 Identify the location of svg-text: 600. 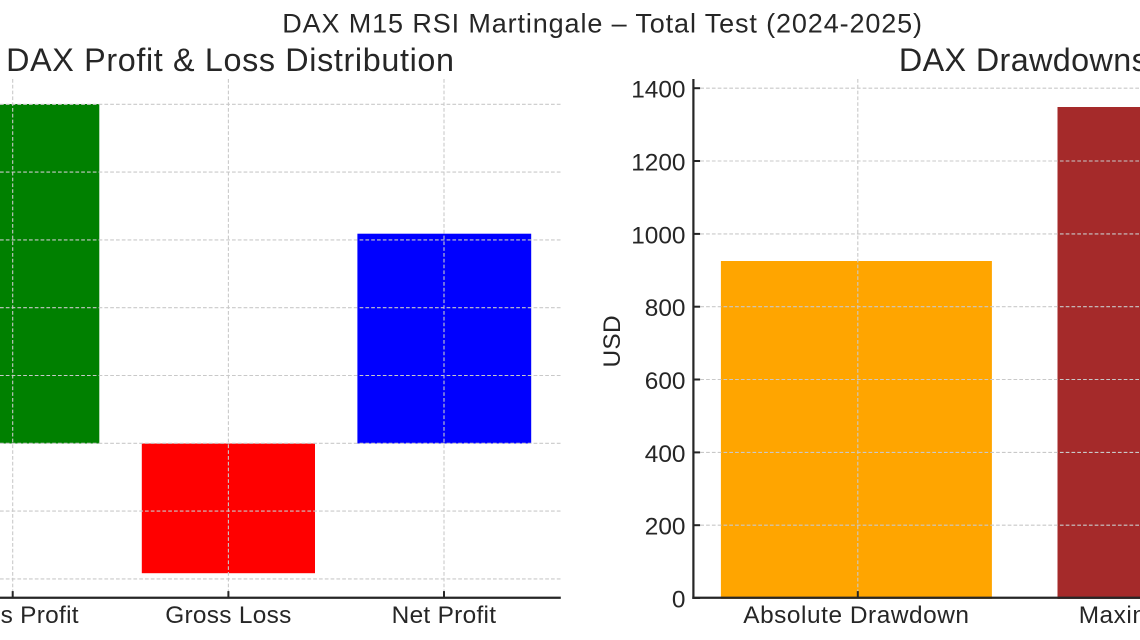
(665, 381).